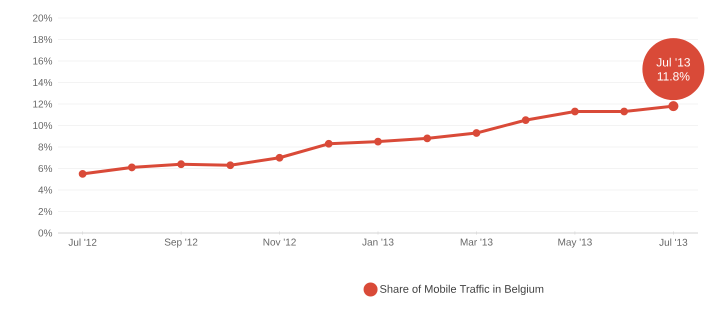  I want to click on x-tick-label: Sep '12, so click(181, 243).